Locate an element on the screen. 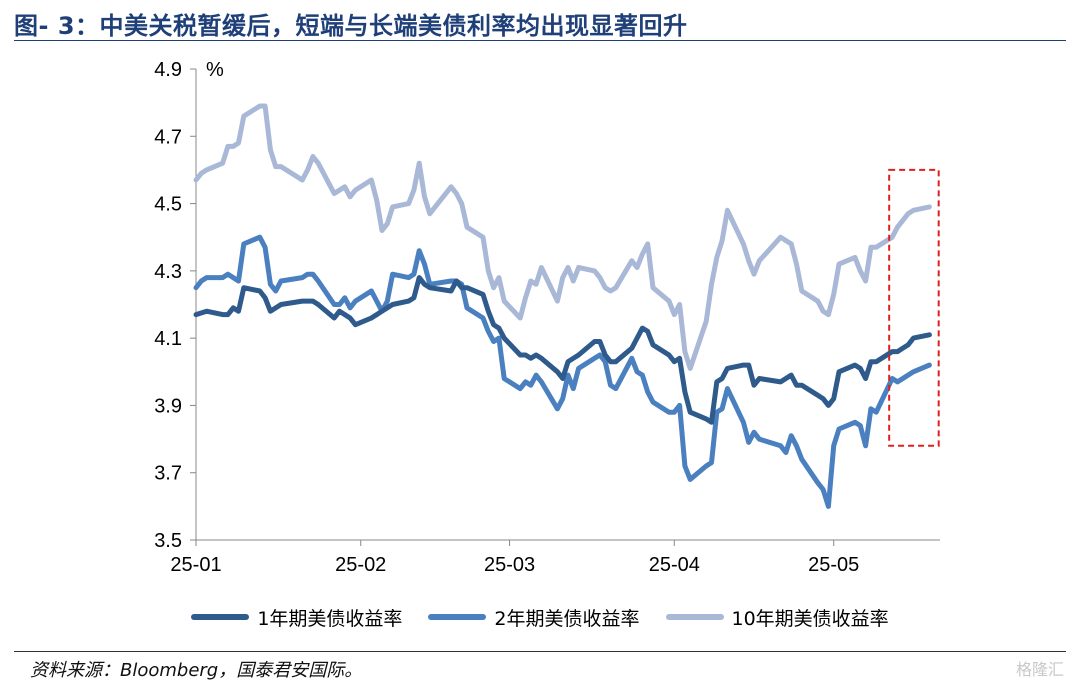 The image size is (1080, 682). y-tick-label: 3.5 is located at coordinates (168, 541).